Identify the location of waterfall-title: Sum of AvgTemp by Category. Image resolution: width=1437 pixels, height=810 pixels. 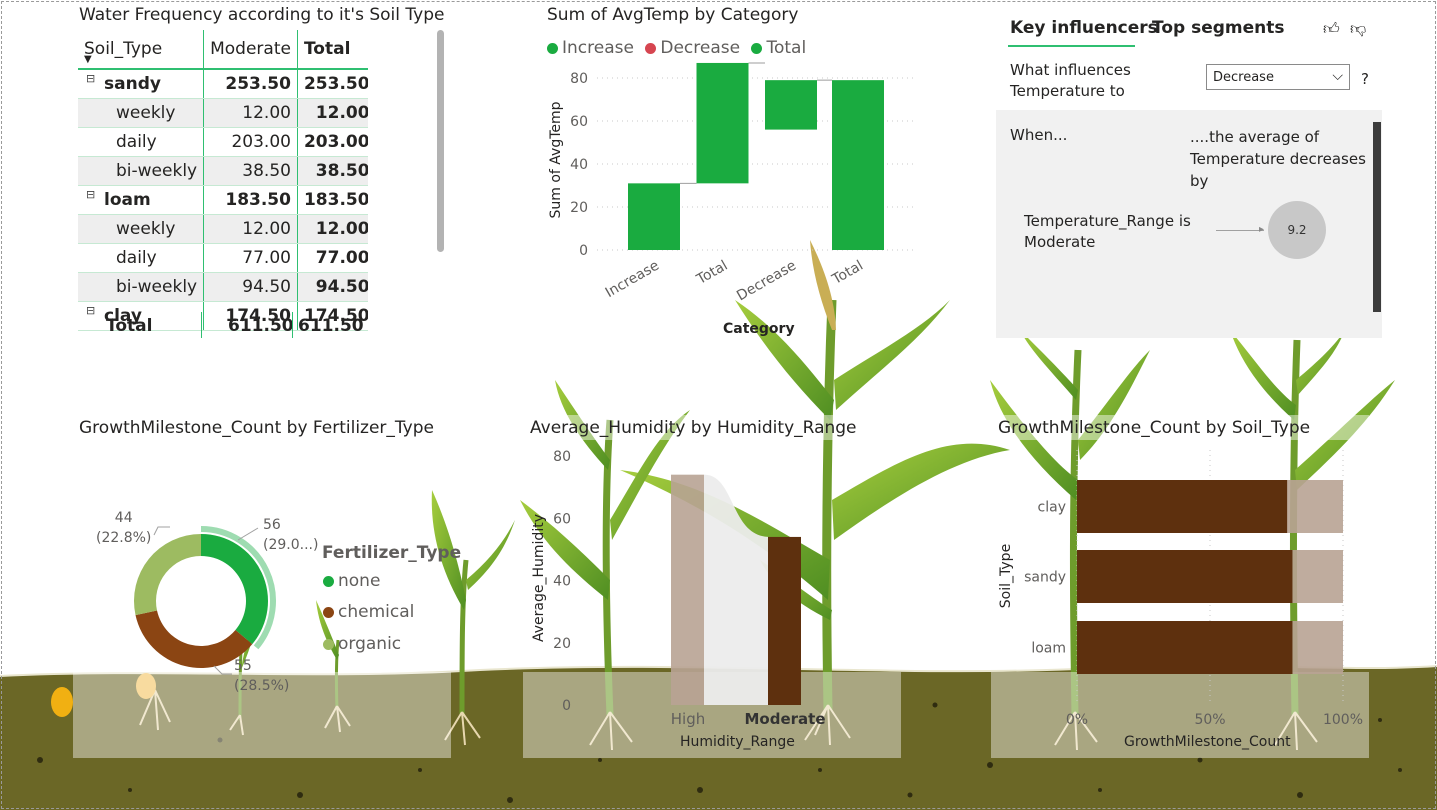
(673, 15).